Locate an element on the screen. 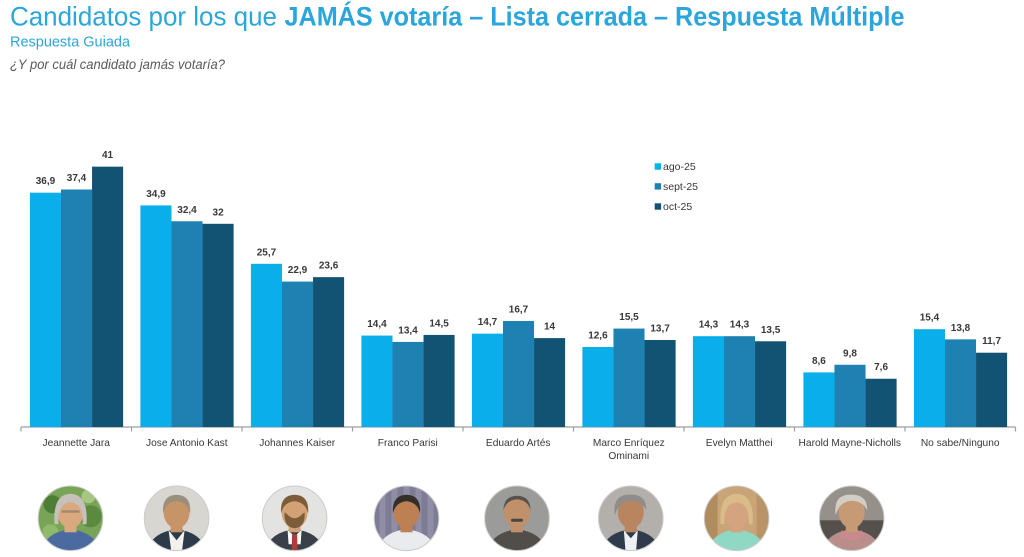 This screenshot has height=557, width=1024. svg-text: Marco Enríquez is located at coordinates (629, 443).